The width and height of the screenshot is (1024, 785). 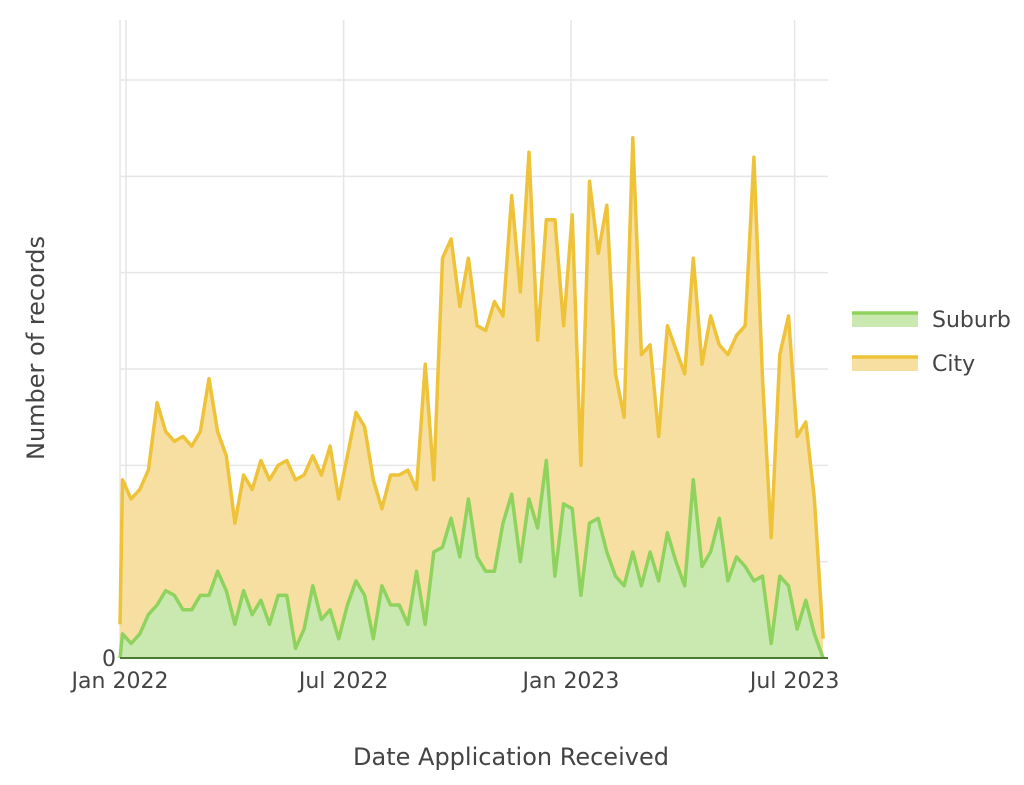 I want to click on legend: Suburb City, so click(x=931, y=342).